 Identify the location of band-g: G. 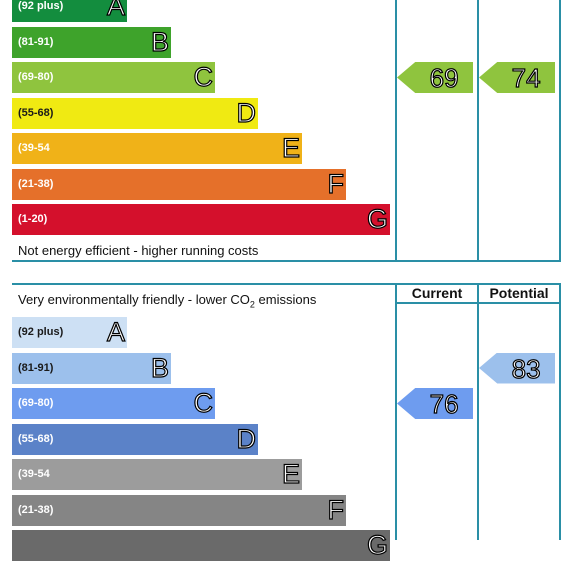
(201, 545).